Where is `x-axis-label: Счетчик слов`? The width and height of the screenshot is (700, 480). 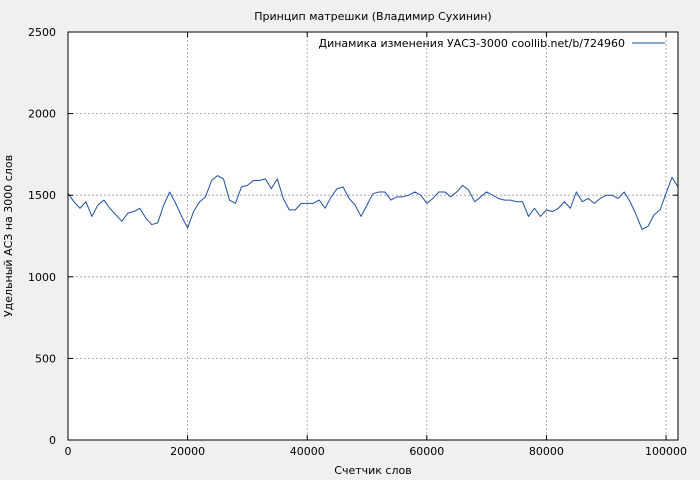 x-axis-label: Счетчик слов is located at coordinates (372, 470).